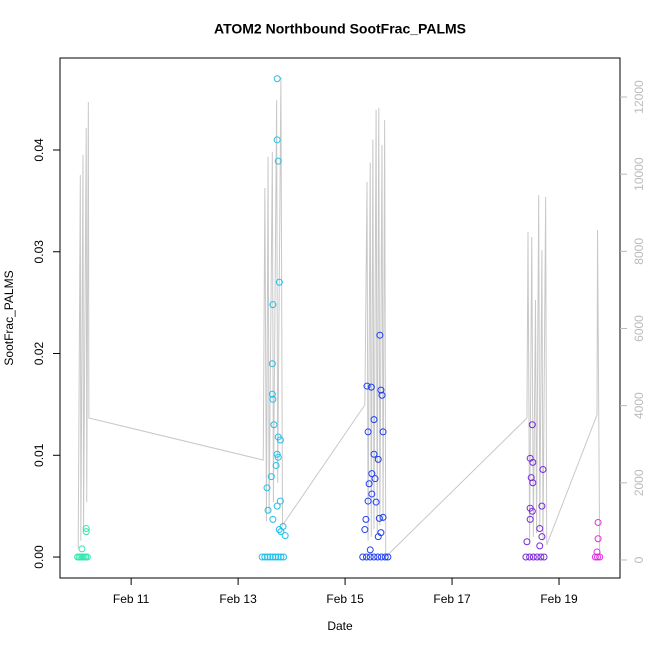 The image size is (650, 650). What do you see at coordinates (452, 599) in the screenshot?
I see `x-tick-label: Feb 17` at bounding box center [452, 599].